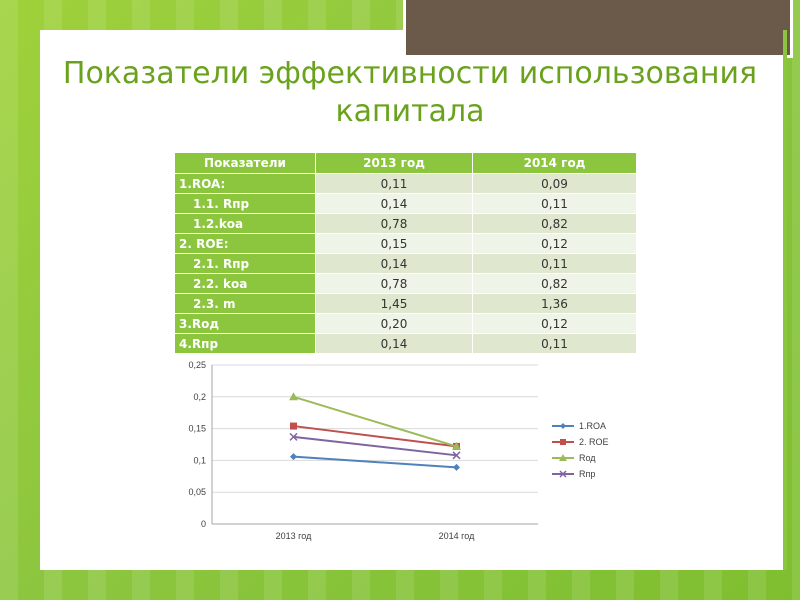  I want to click on value-2013-cell: 0,15, so click(394, 243).